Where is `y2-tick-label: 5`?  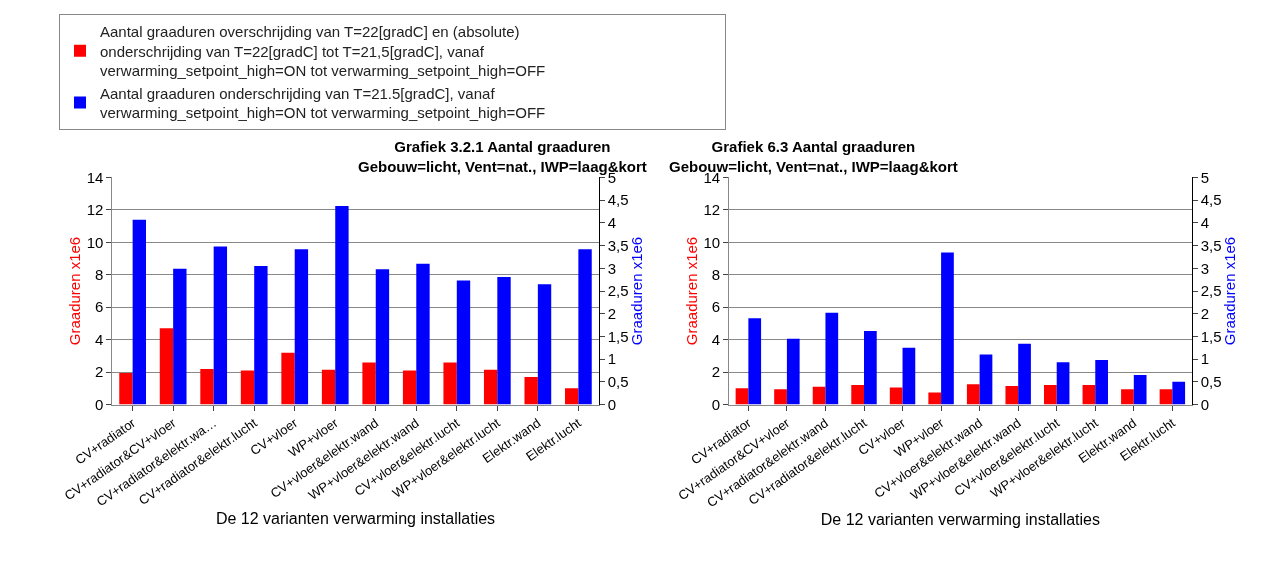
y2-tick-label: 5 is located at coordinates (1204, 177).